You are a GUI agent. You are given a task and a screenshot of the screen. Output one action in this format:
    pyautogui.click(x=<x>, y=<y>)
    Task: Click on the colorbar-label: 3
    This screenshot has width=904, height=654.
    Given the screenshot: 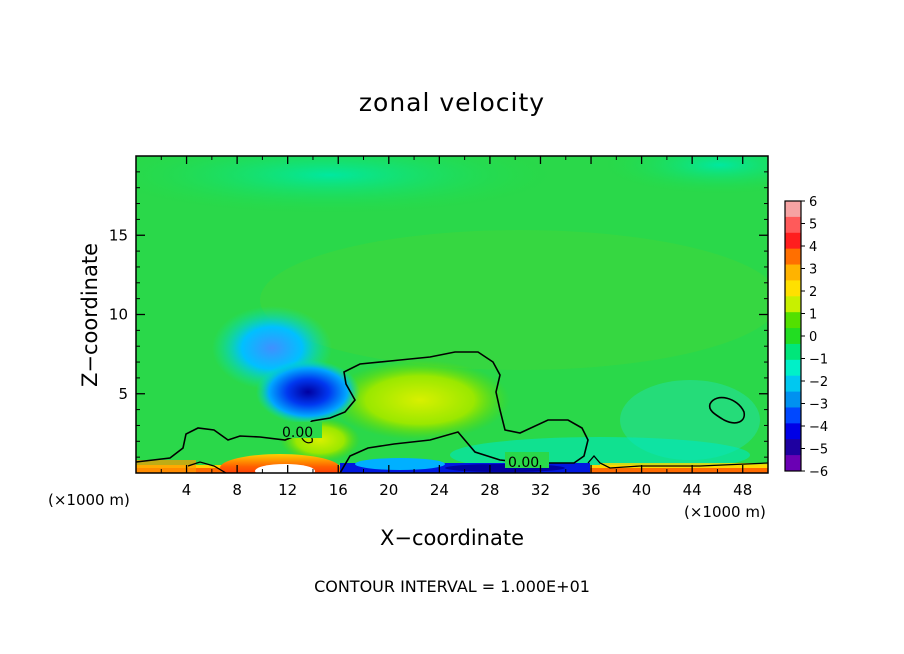 What is the action you would take?
    pyautogui.click(x=813, y=270)
    